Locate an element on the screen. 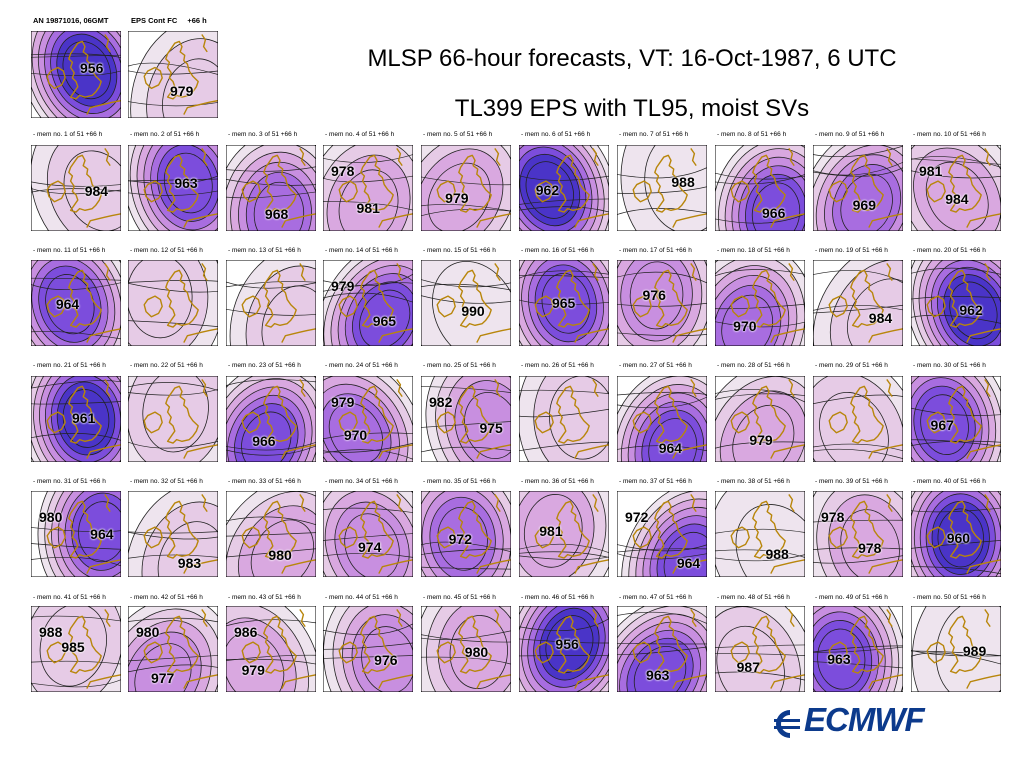  member-31-pressure-value: 980 is located at coordinates (51, 517).